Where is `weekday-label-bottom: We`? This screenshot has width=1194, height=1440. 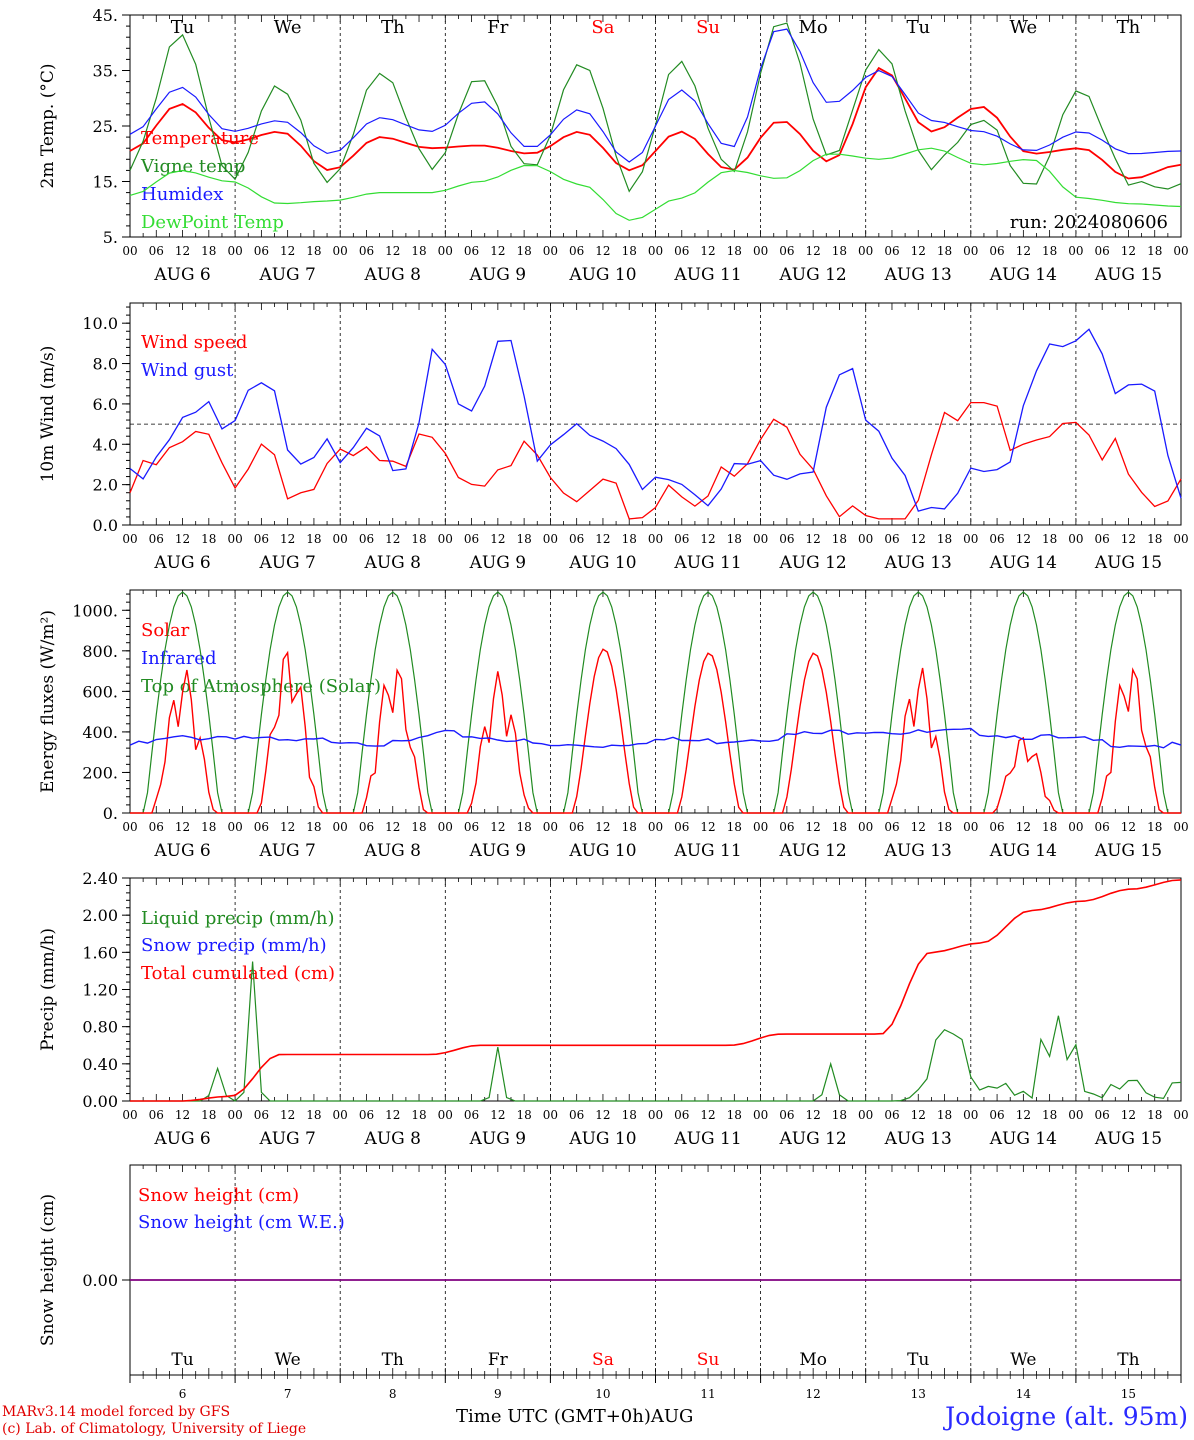
weekday-label-bottom: We is located at coordinates (288, 1360).